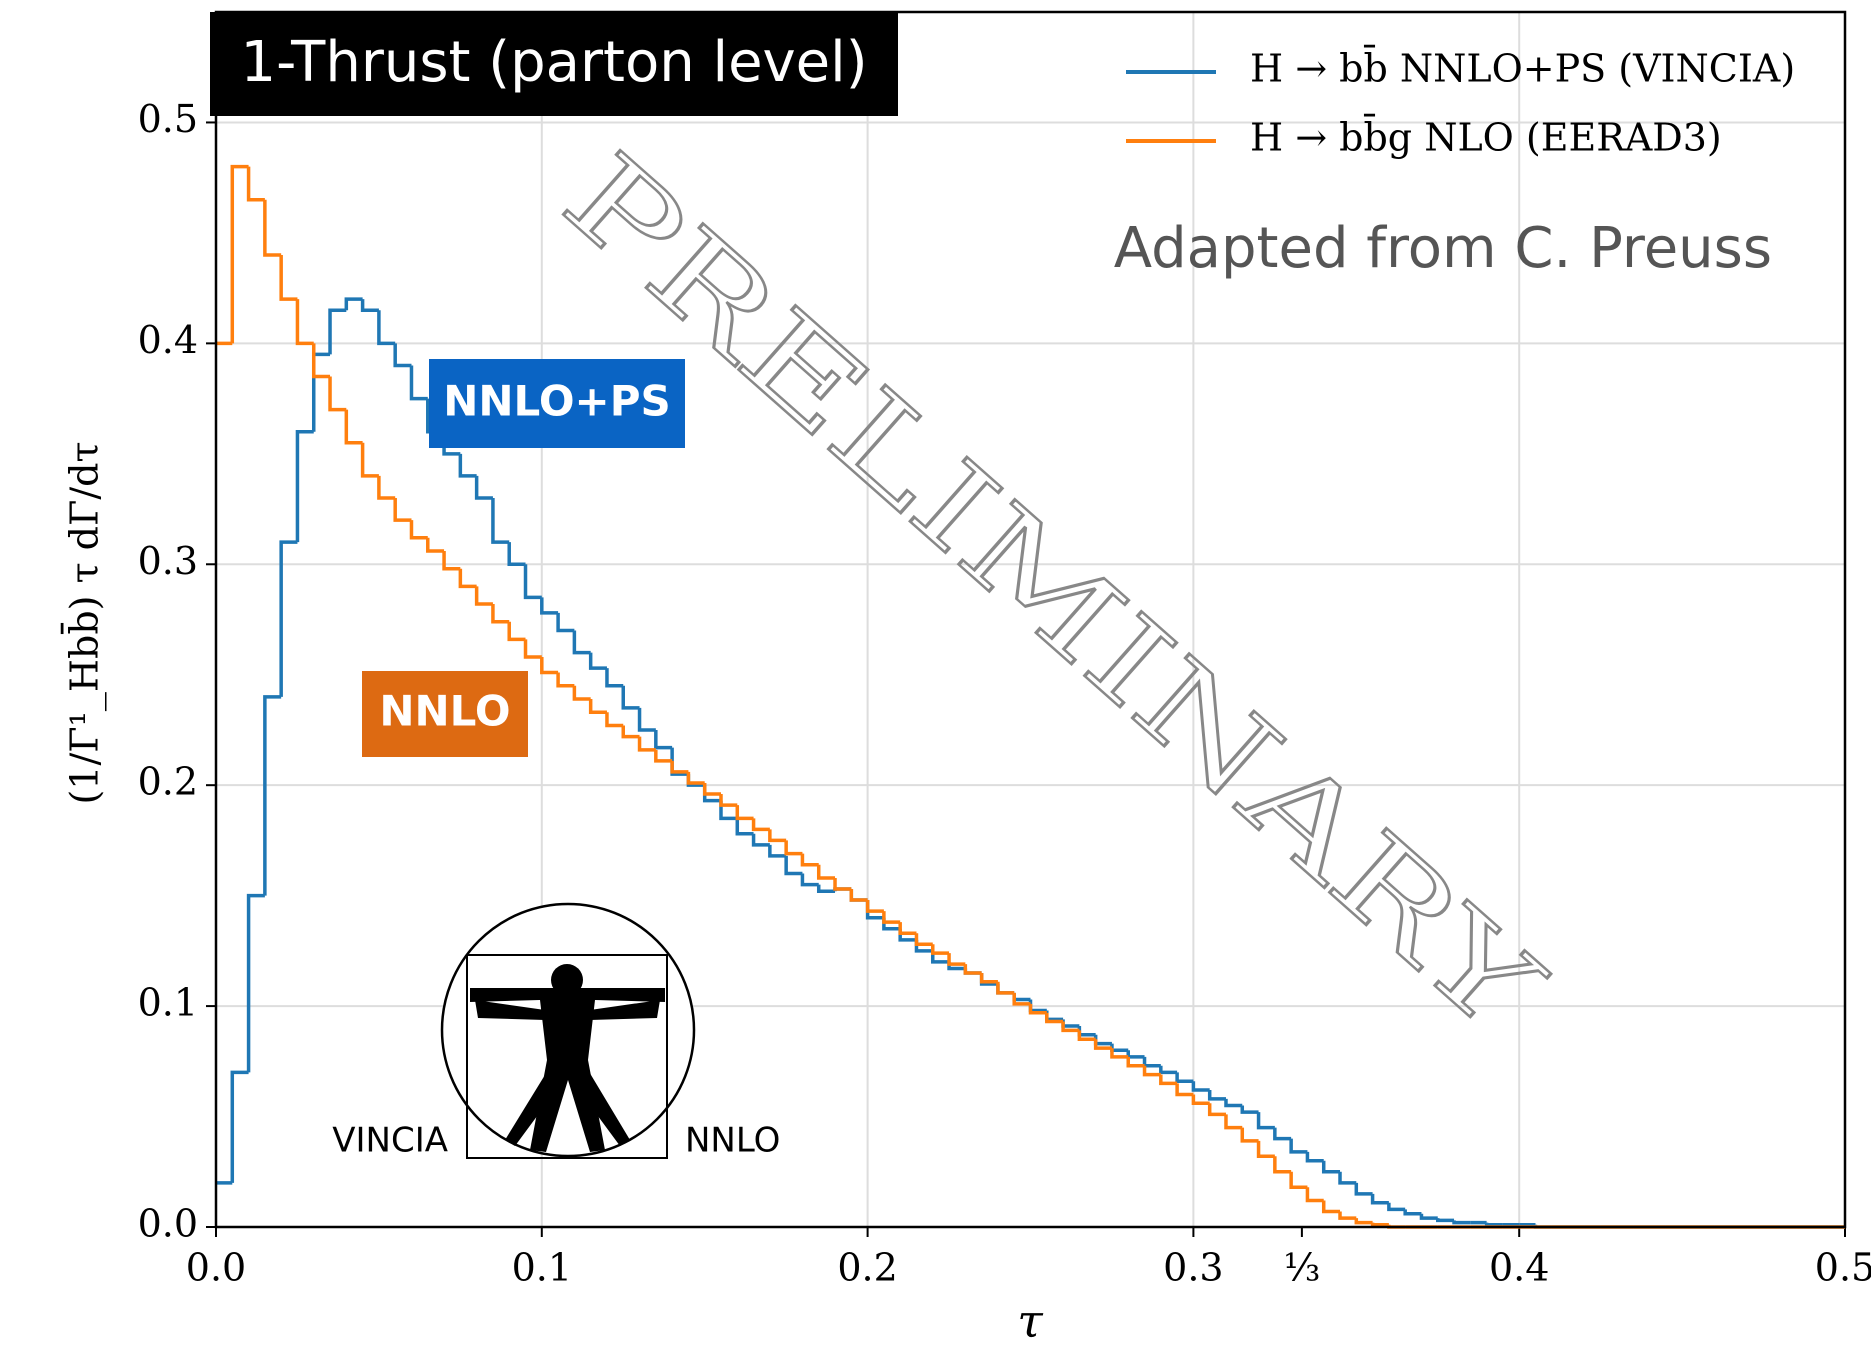 The width and height of the screenshot is (1871, 1348). I want to click on x-tick-label: 0.1, so click(542, 1268).